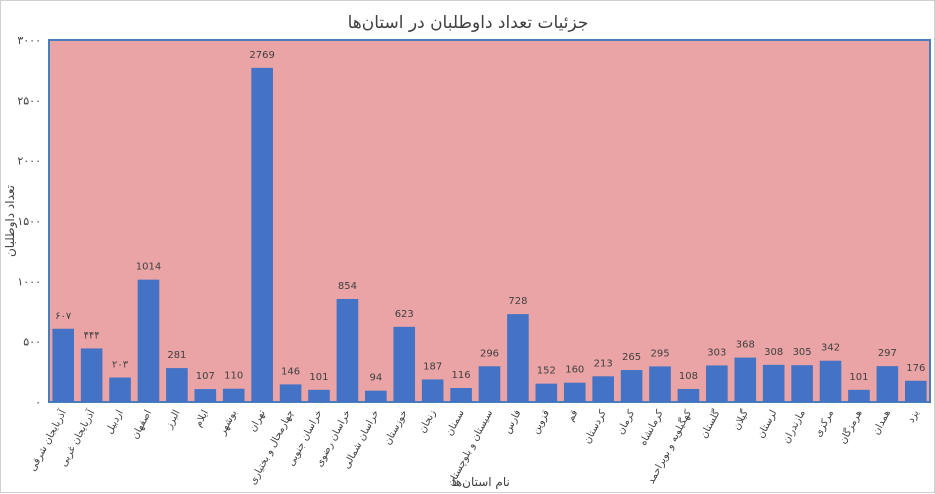 Image resolution: width=935 pixels, height=494 pixels. What do you see at coordinates (631, 357) in the screenshot?
I see `data-label: 265` at bounding box center [631, 357].